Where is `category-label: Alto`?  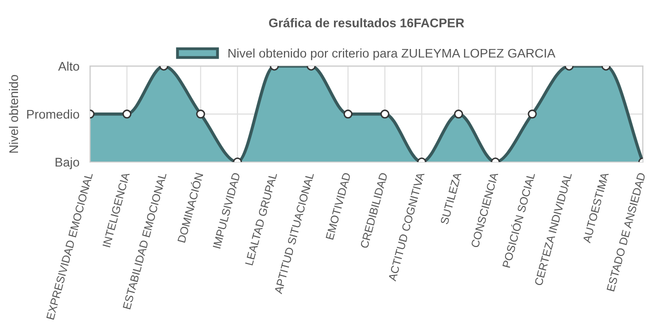
category-label: Alto is located at coordinates (69, 66).